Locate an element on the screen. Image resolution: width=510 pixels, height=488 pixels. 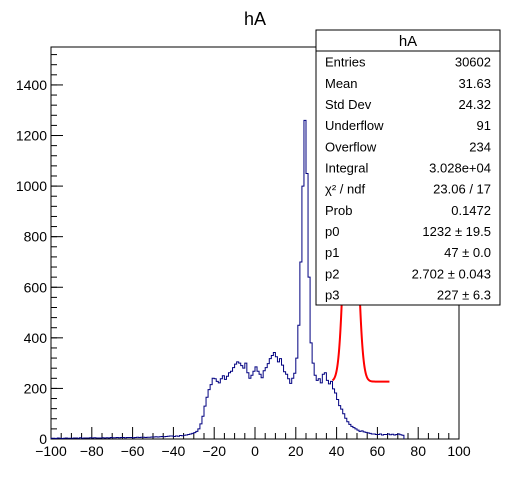
x-tick-label: 100 is located at coordinates (459, 451).